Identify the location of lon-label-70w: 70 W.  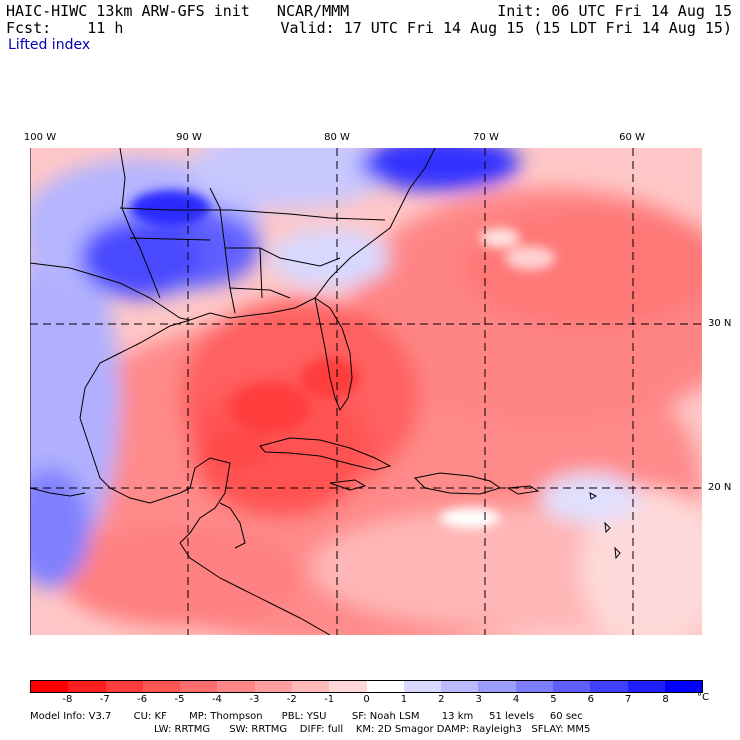
(486, 137).